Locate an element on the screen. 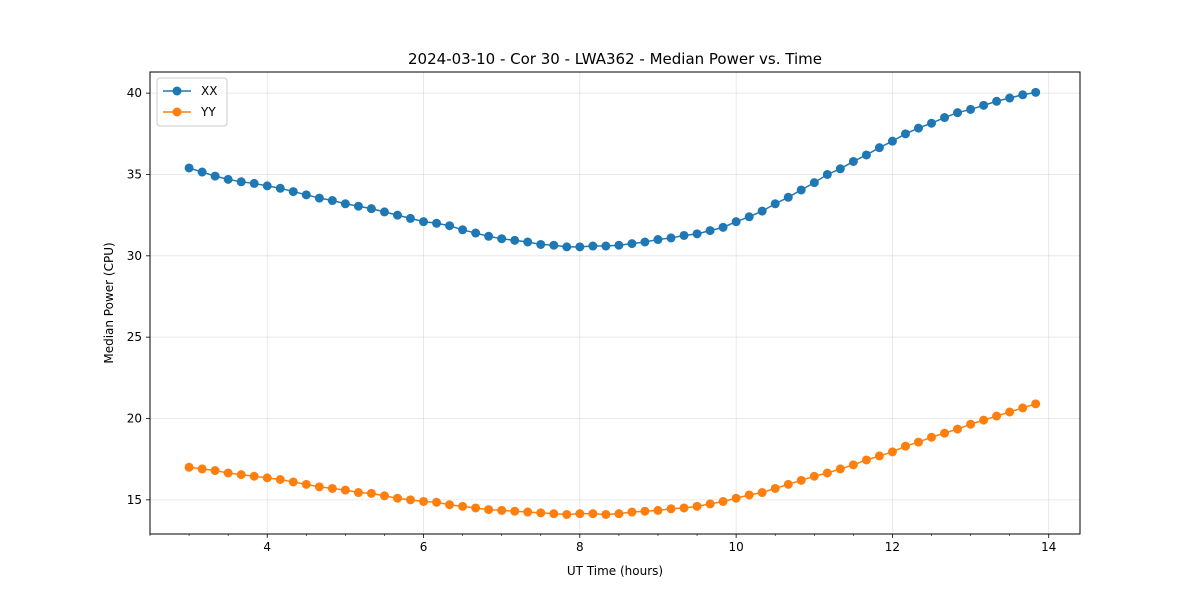 The height and width of the screenshot is (600, 1200). legend-marker-xx is located at coordinates (177, 91).